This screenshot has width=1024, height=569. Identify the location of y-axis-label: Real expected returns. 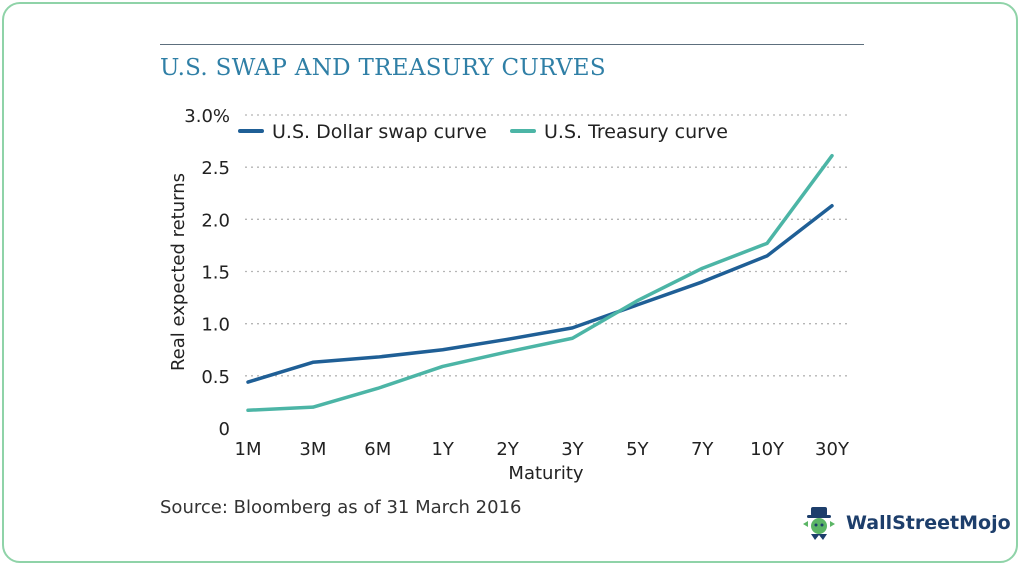
(178, 272).